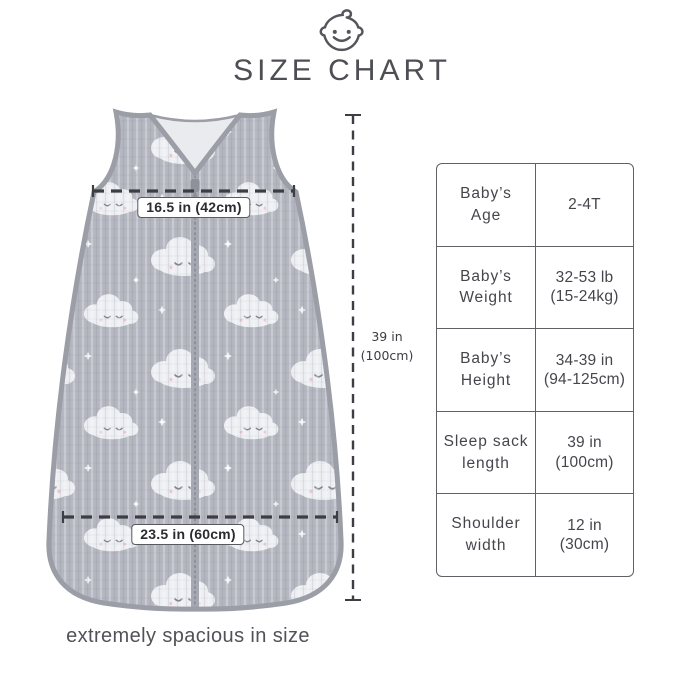 Image resolution: width=679 pixels, height=679 pixels. I want to click on baby-head-outline, so click(341, 30).